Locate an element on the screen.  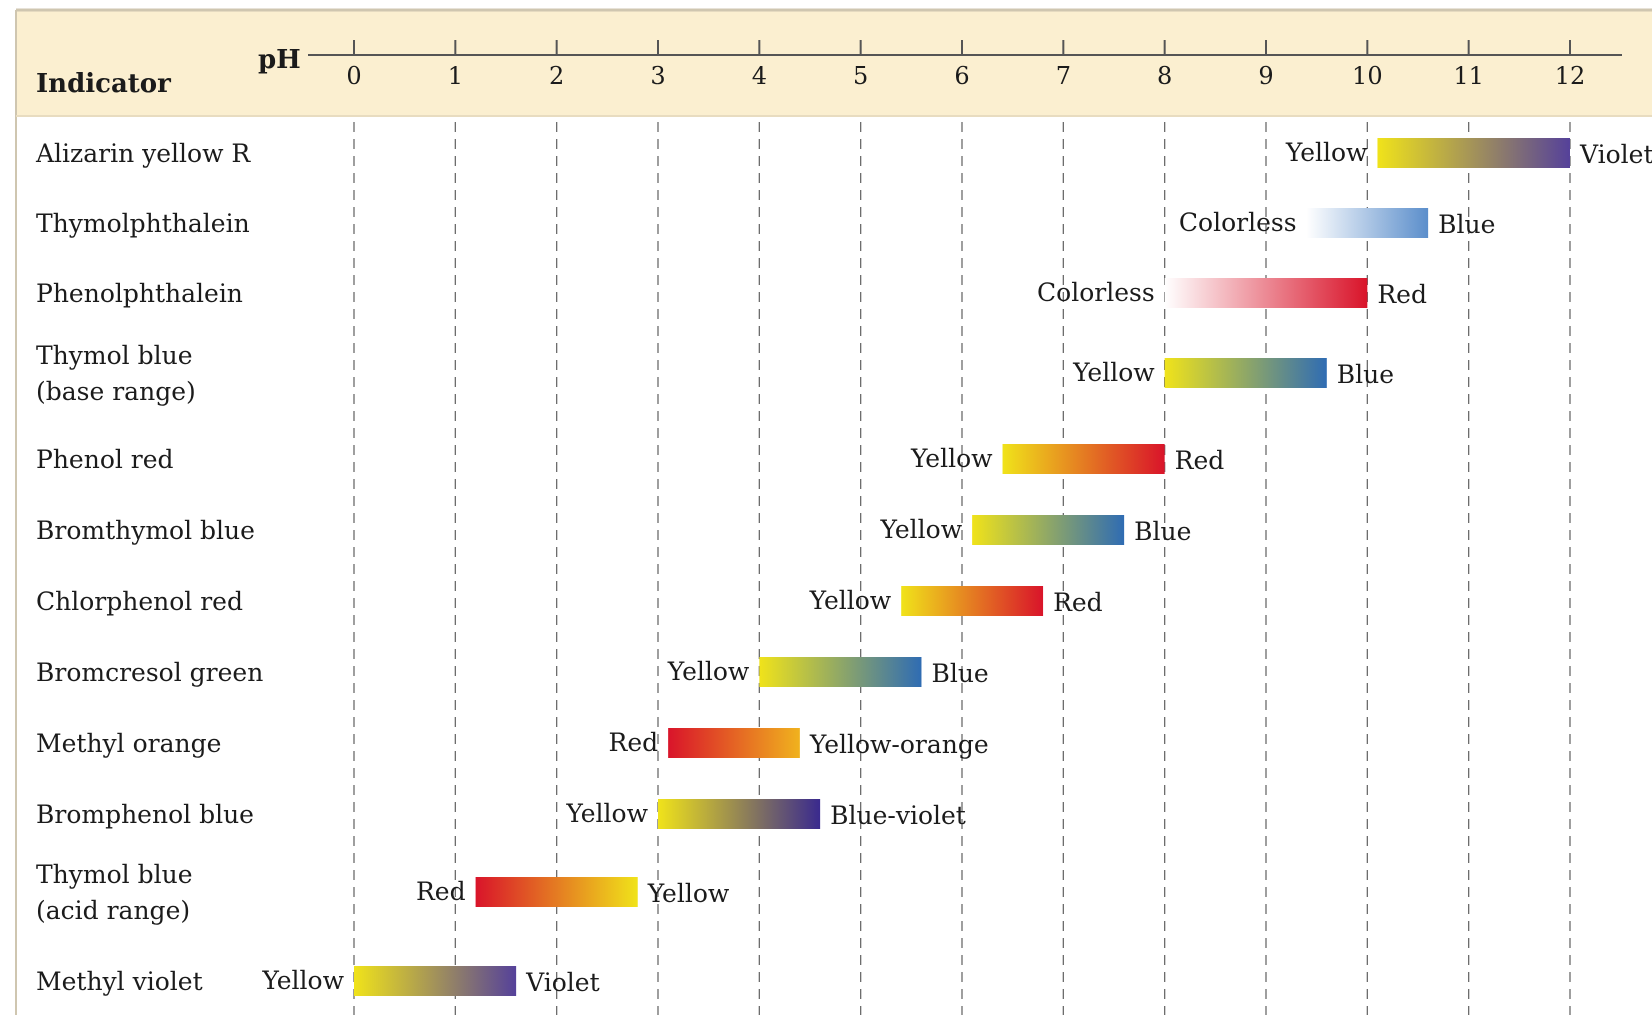
header-band is located at coordinates (834, 62).